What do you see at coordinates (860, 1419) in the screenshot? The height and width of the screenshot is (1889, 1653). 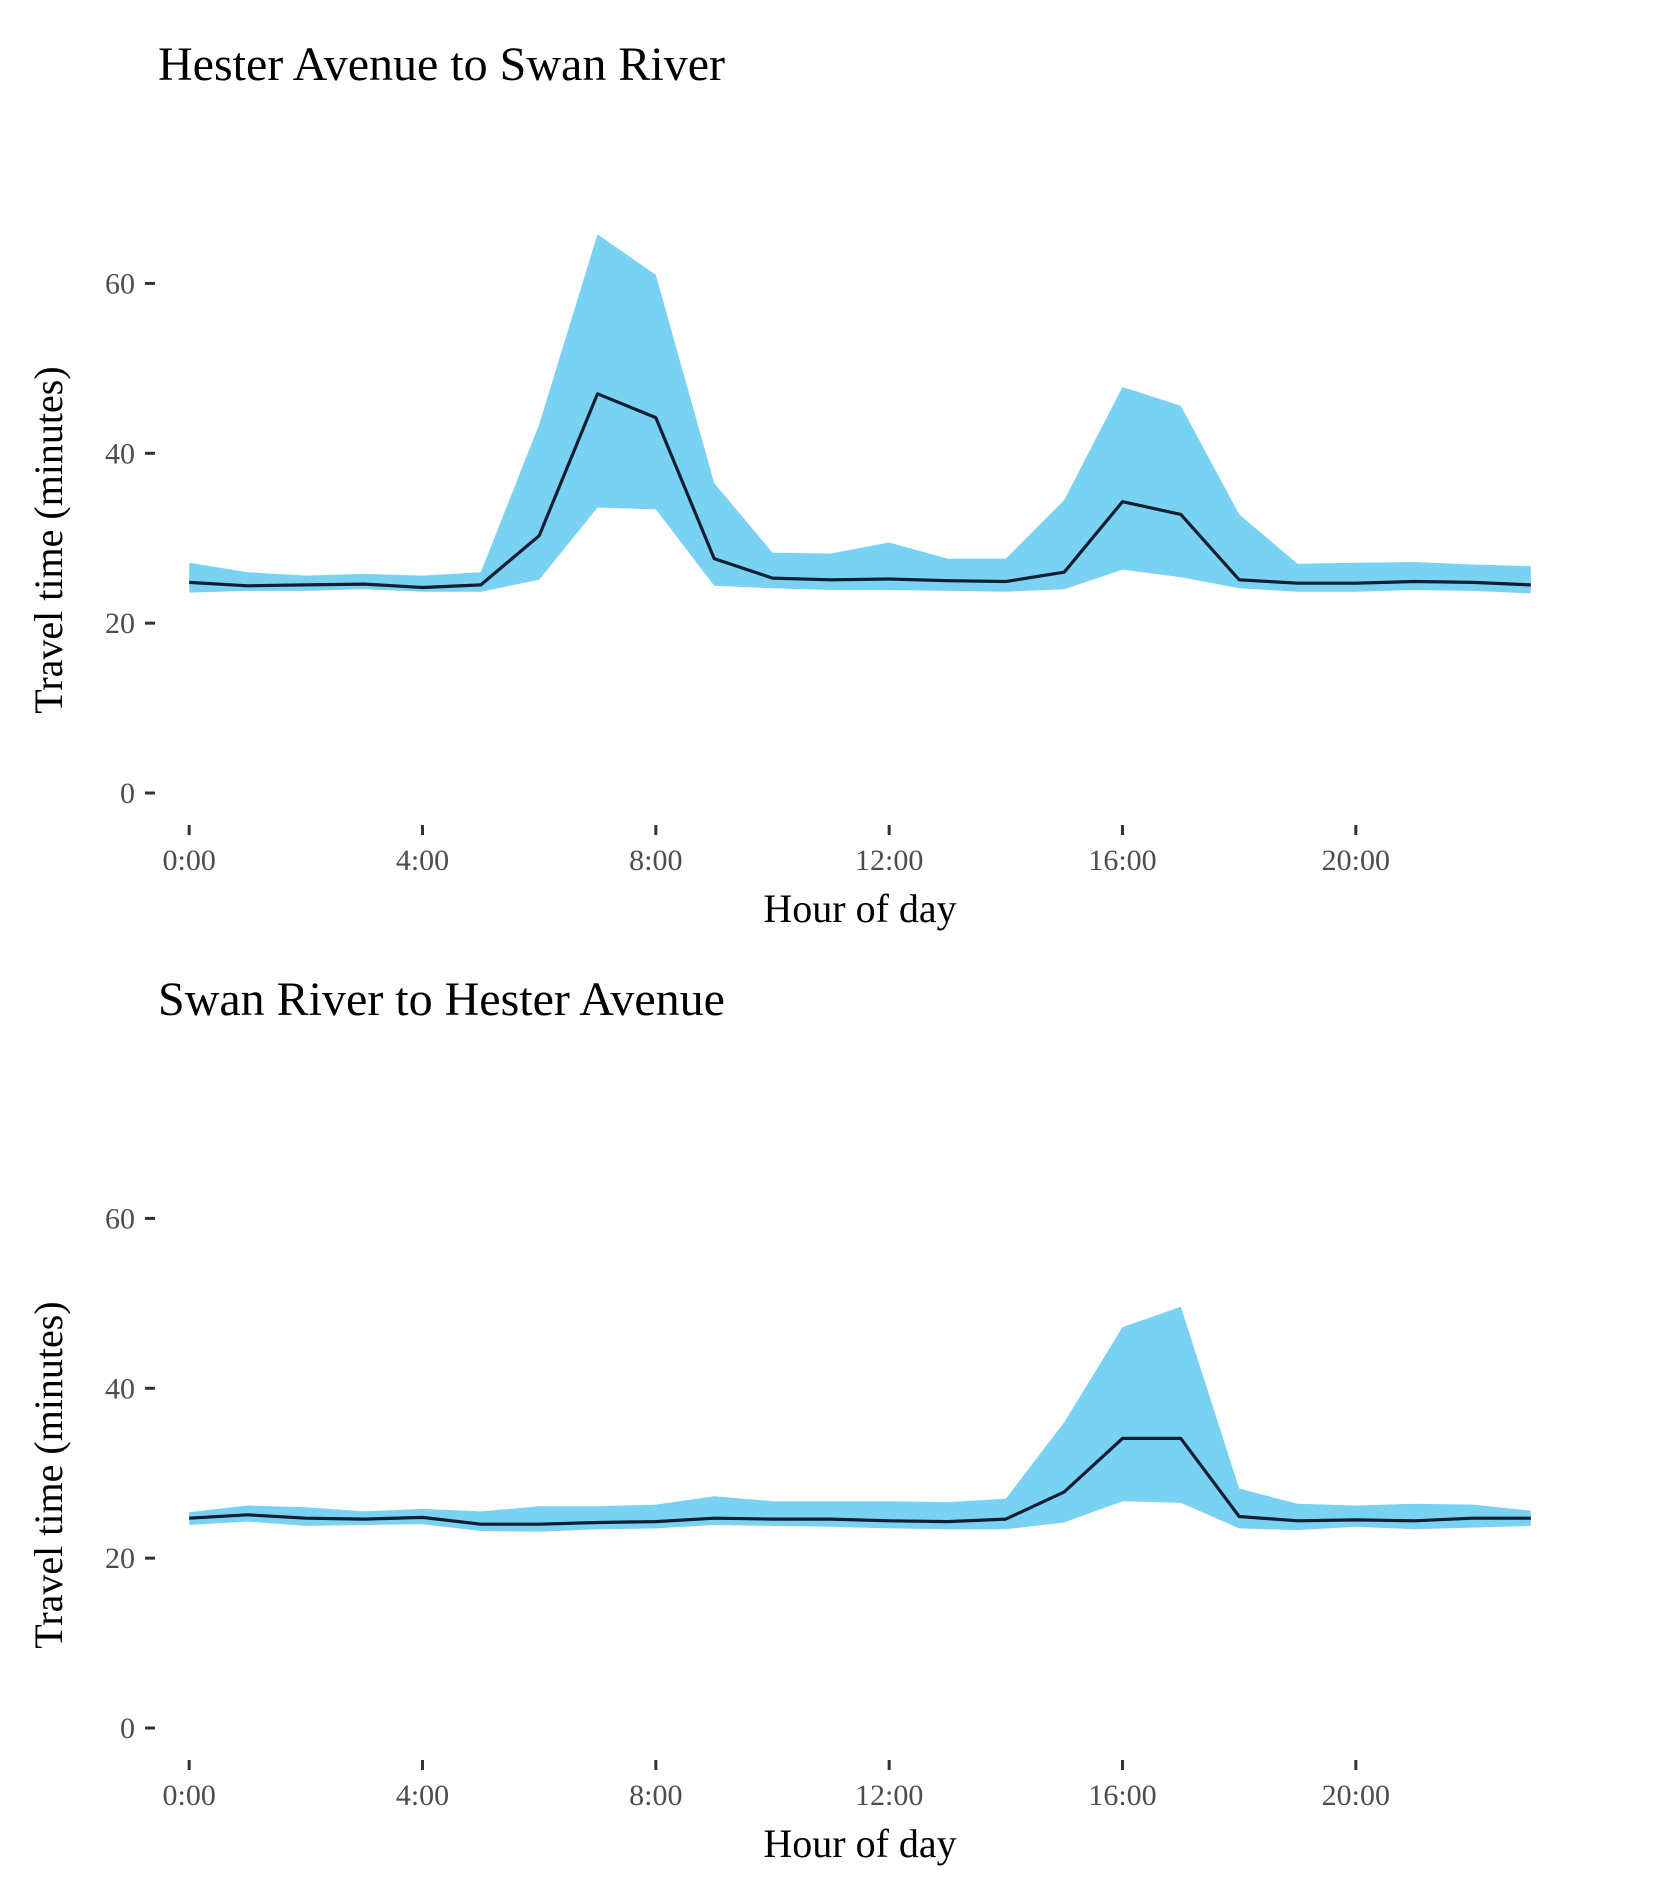 I see `ribbon-band` at bounding box center [860, 1419].